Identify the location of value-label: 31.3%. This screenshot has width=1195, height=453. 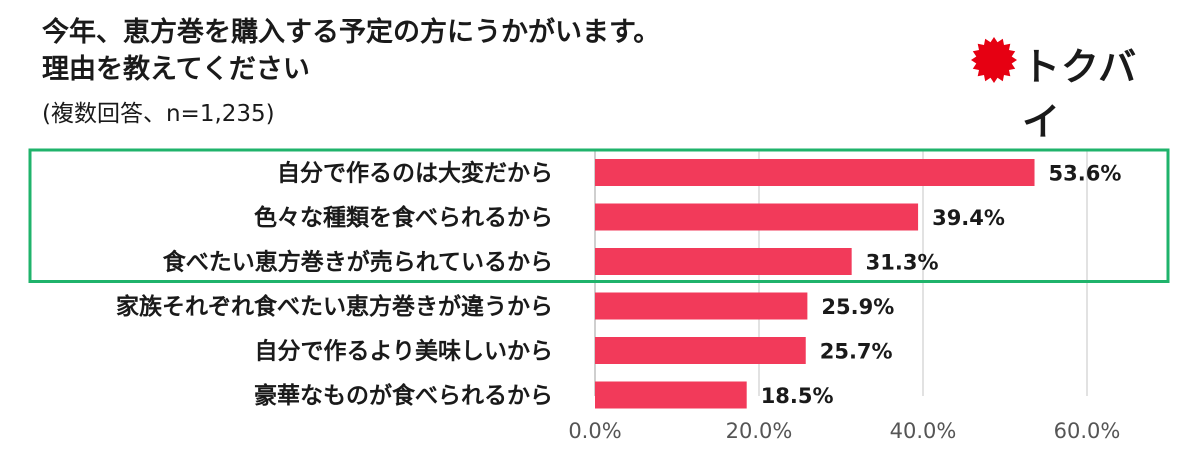
(902, 263).